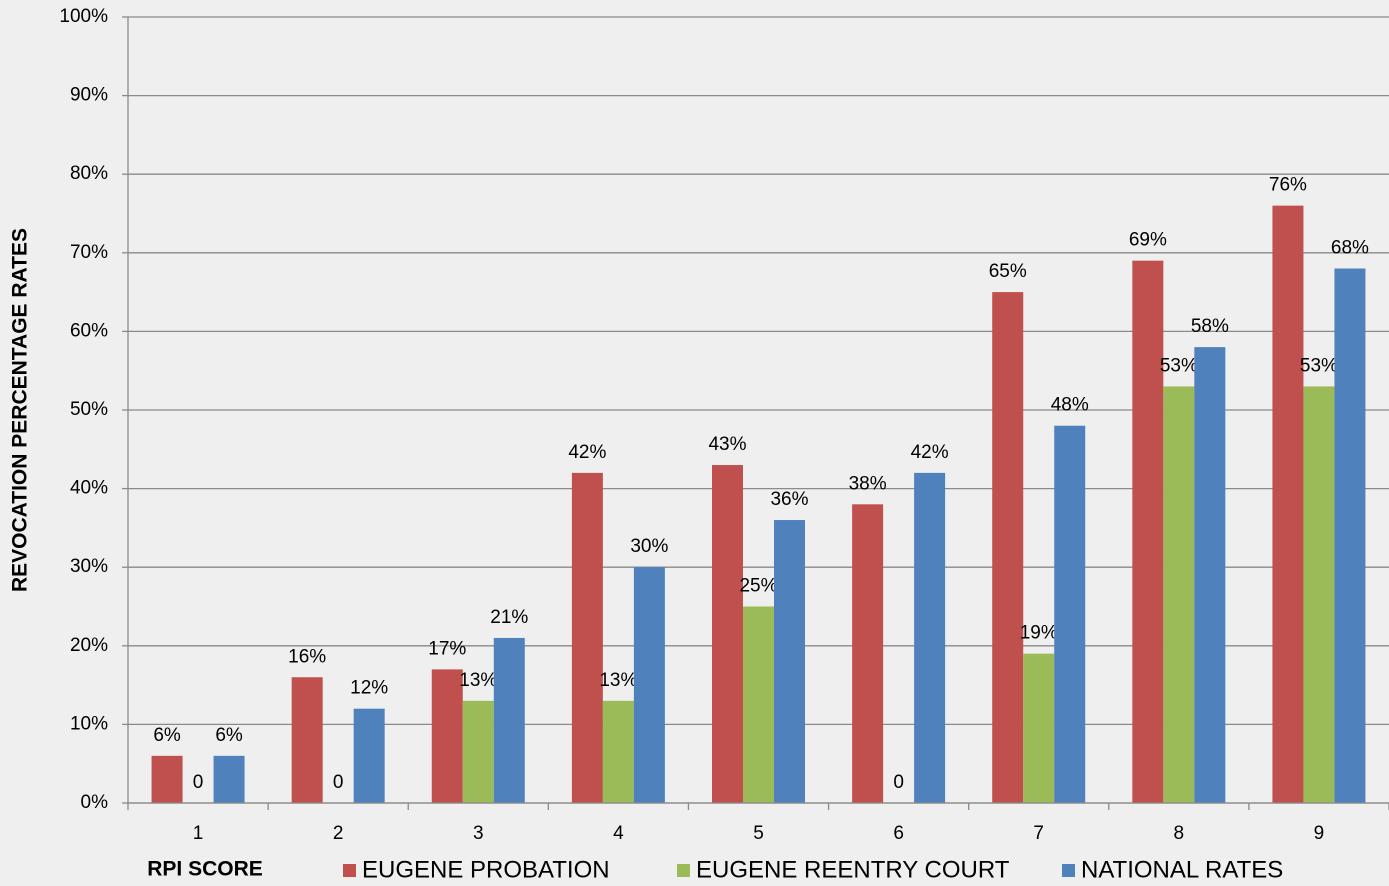 The image size is (1389, 886). I want to click on x-tick-label: 4, so click(618, 833).